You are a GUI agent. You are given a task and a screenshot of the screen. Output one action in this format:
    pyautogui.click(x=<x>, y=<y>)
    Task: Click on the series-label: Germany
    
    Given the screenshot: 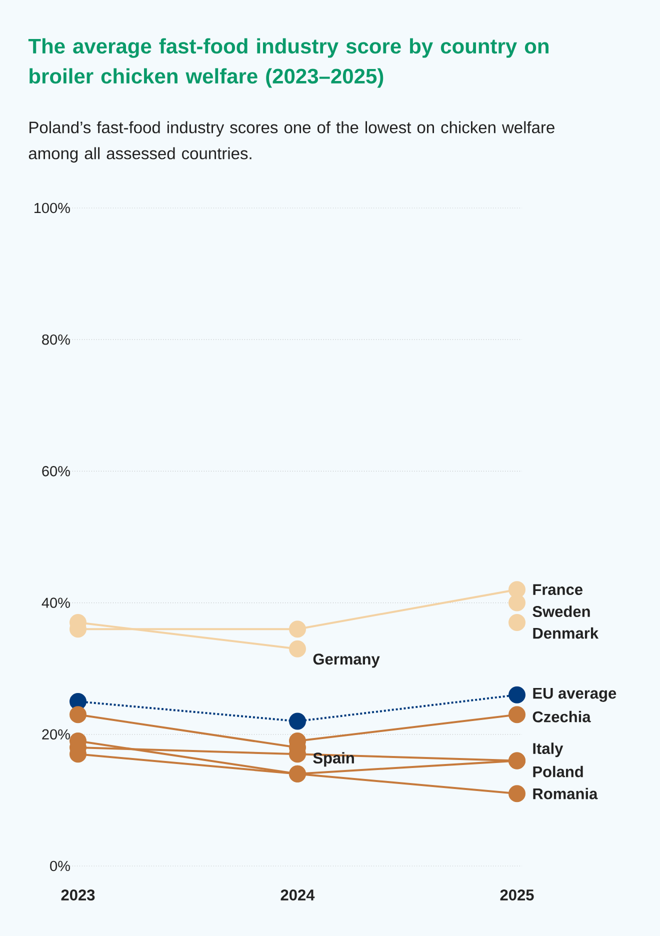 What is the action you would take?
    pyautogui.click(x=346, y=661)
    